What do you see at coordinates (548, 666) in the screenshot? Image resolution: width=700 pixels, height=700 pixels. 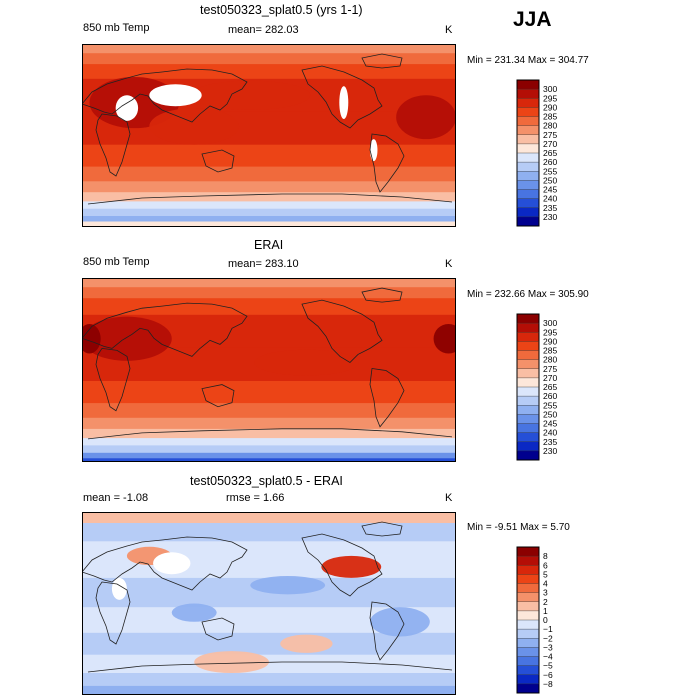 I see `colorbar-tick-label: −5` at bounding box center [548, 666].